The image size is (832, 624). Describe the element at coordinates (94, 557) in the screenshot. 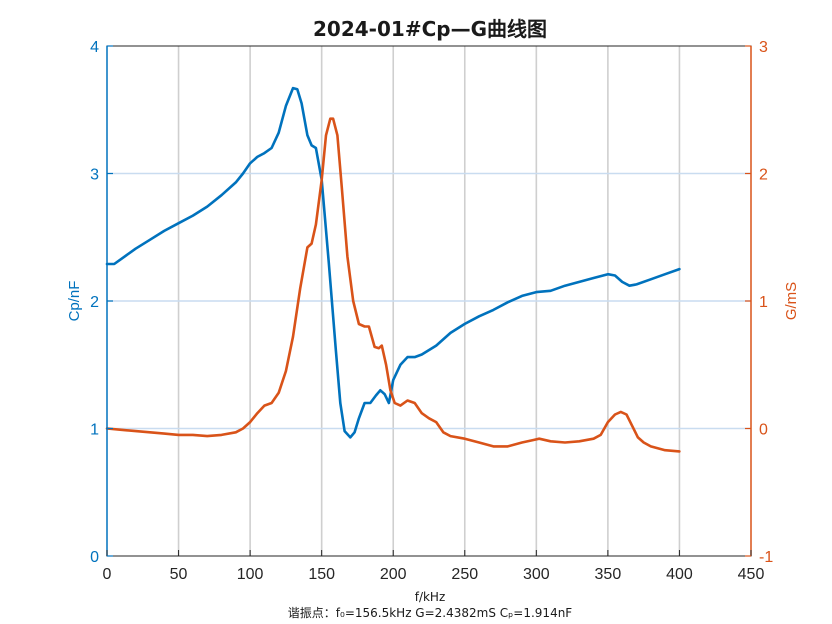

I see `y-tick-label-left: 0` at that location.